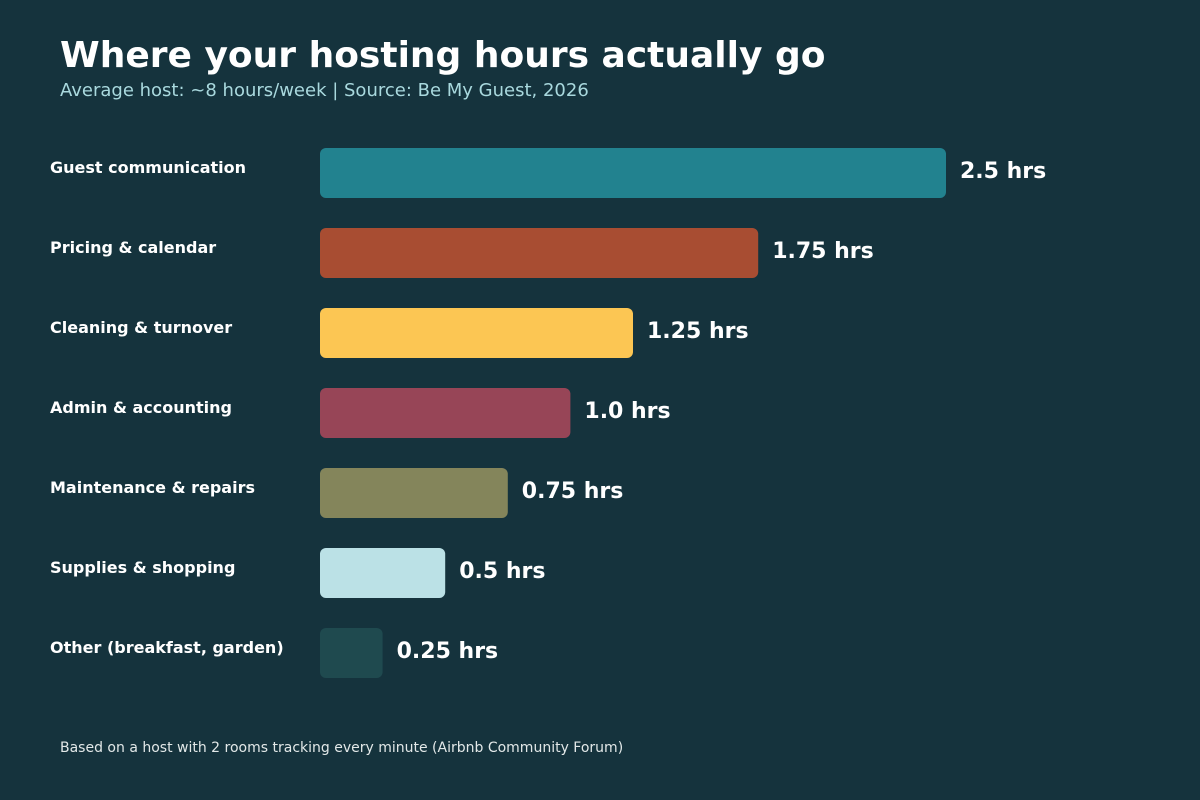  Describe the element at coordinates (148, 167) in the screenshot. I see `category-label: Guest communication` at that location.